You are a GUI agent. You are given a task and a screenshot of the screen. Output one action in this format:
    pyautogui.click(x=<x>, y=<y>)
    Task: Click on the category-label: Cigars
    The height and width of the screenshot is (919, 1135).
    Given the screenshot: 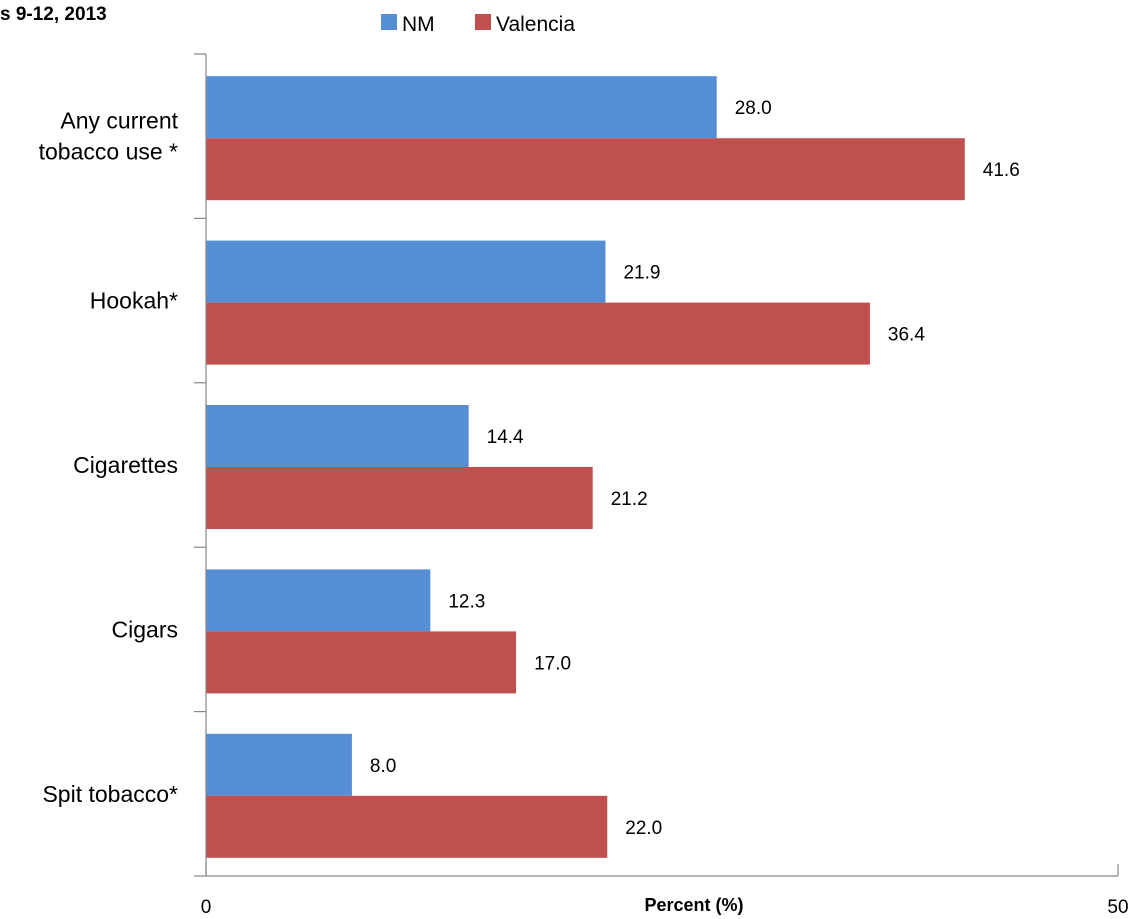 What is the action you would take?
    pyautogui.click(x=145, y=629)
    